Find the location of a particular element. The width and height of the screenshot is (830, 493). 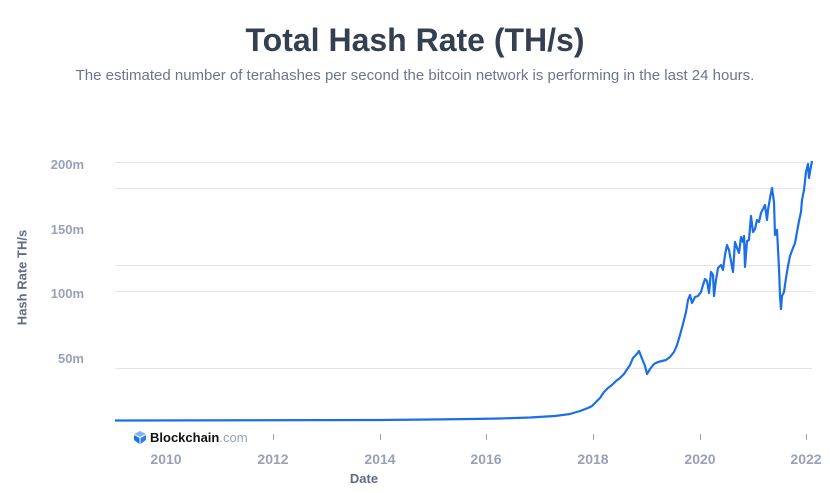

x-tick-2010: 2010 is located at coordinates (166, 459).